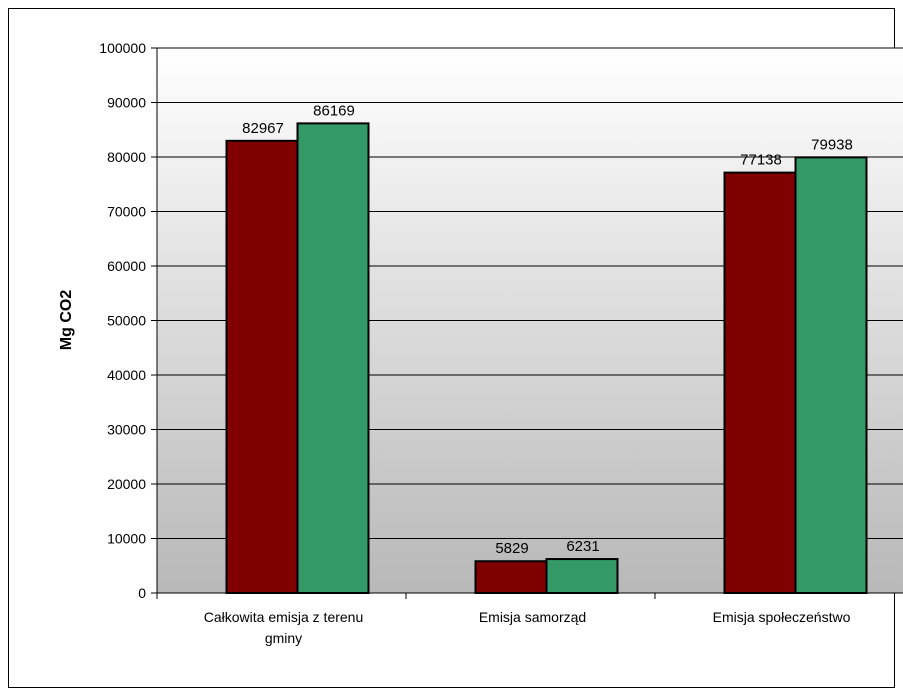  What do you see at coordinates (283, 638) in the screenshot?
I see `x-category-label: gminy` at bounding box center [283, 638].